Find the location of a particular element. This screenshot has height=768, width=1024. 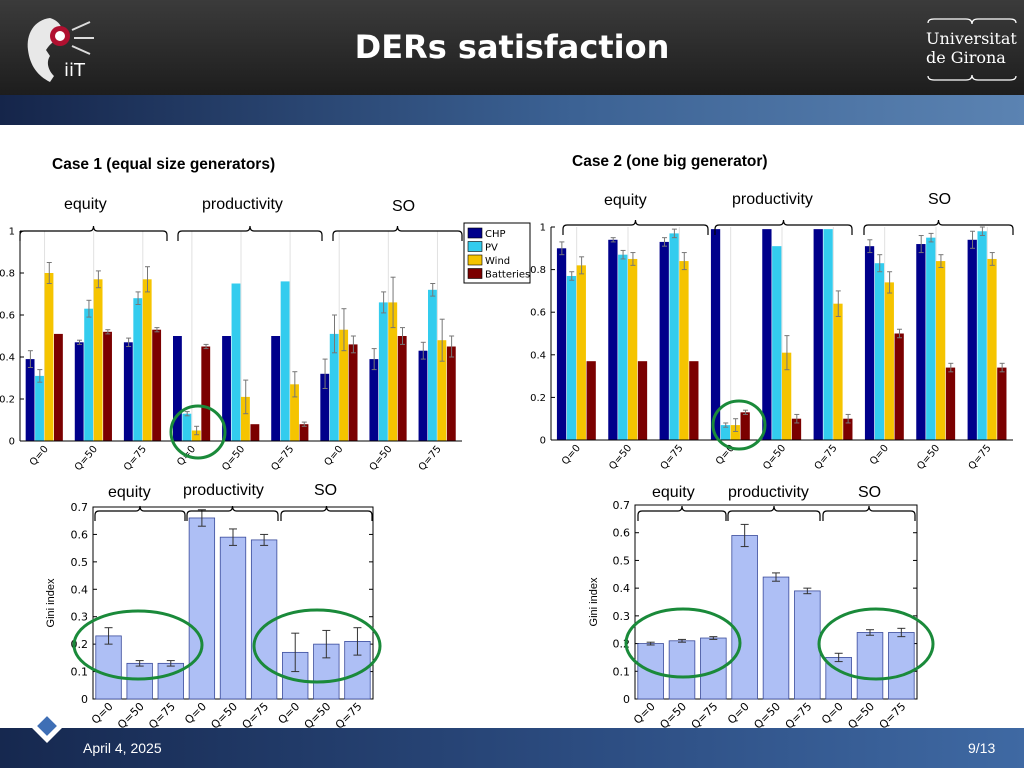

c1-x-tick-label: Q=0 is located at coordinates (879, 455).